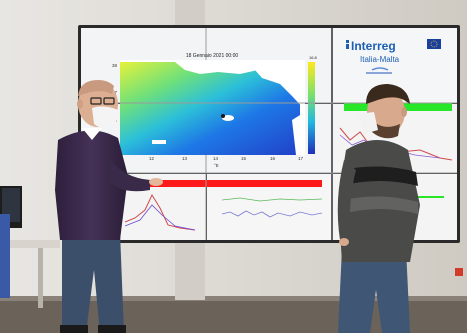 The height and width of the screenshot is (333, 467). I want to click on chart-line-green, so click(272, 199).